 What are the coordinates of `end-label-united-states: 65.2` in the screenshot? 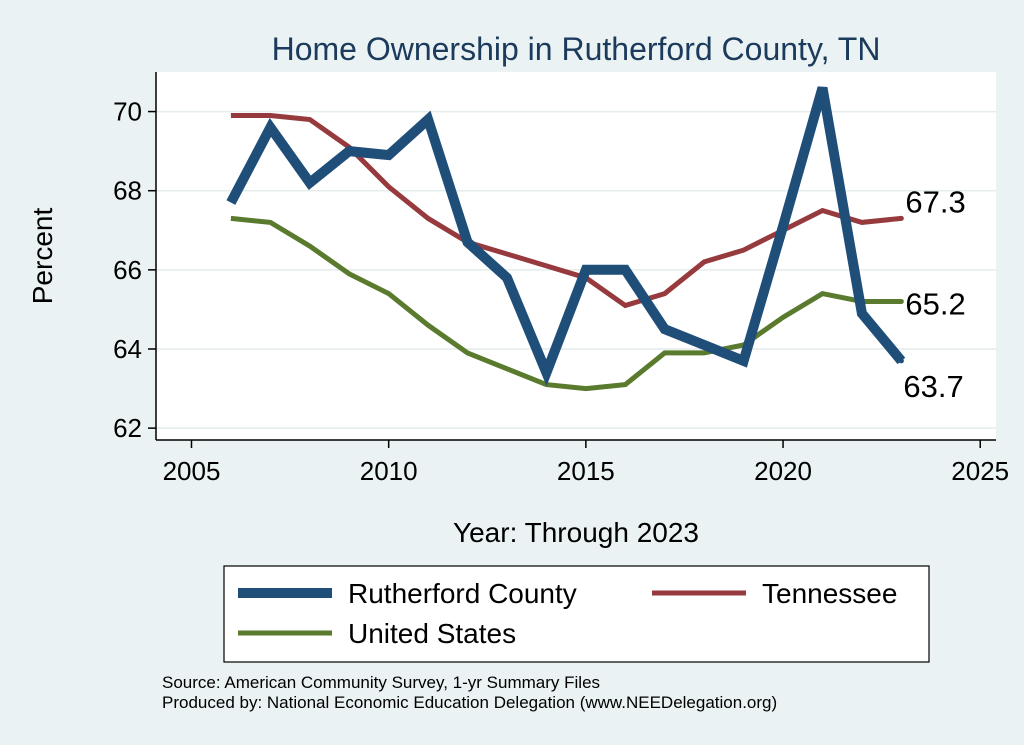 It's located at (935, 304).